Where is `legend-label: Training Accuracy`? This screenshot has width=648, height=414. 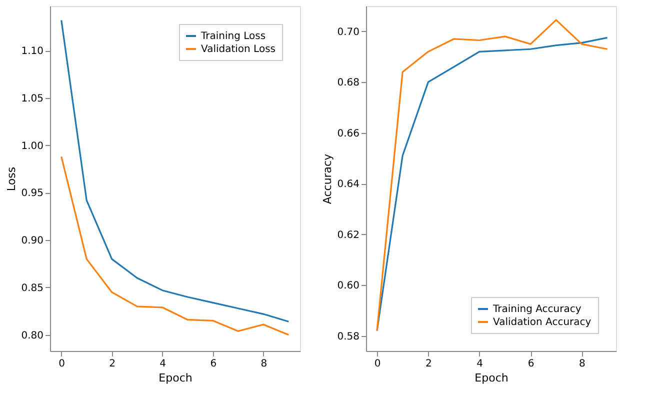 legend-label: Training Accuracy is located at coordinates (537, 309).